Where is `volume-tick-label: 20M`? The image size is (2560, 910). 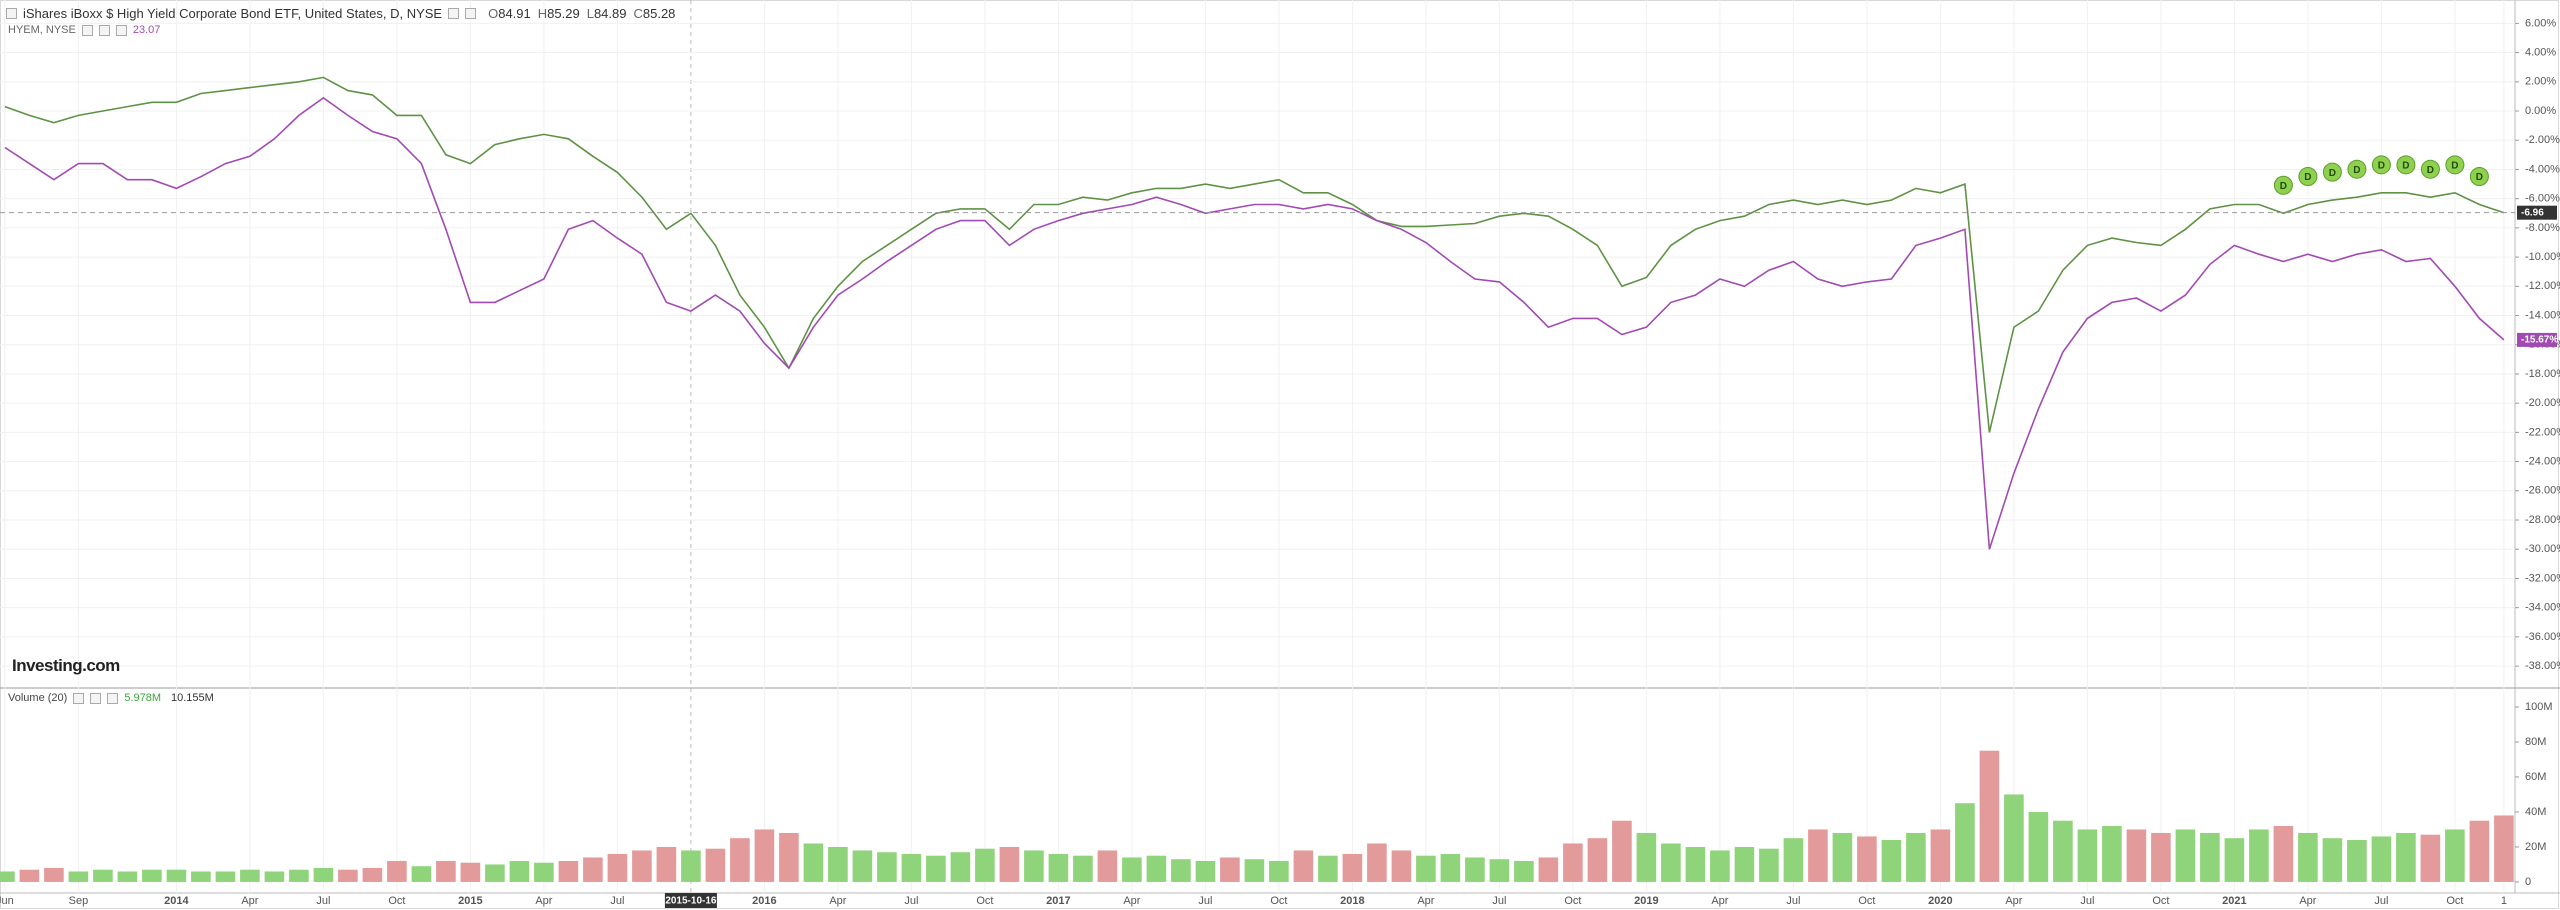
volume-tick-label: 20M is located at coordinates (2535, 847).